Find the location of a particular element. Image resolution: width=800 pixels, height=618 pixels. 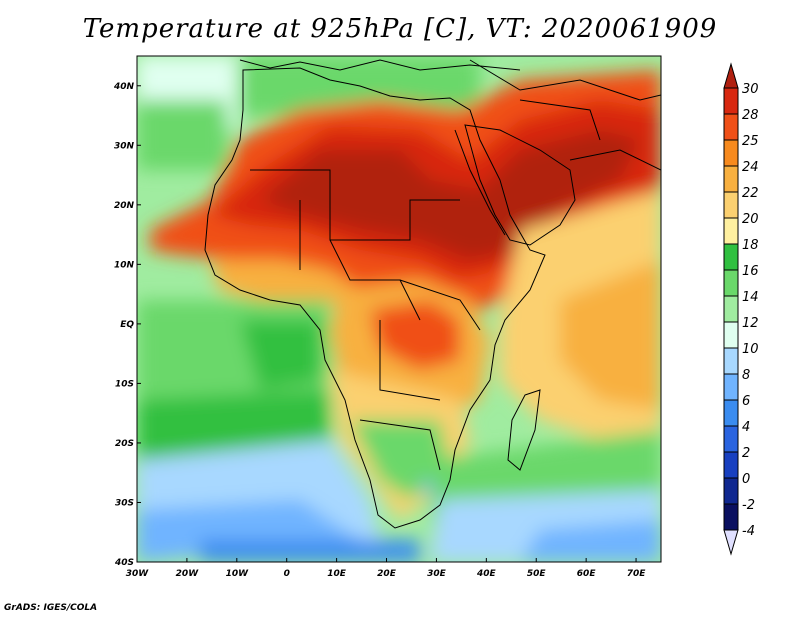

lat-tick-label: 10S is located at coordinates (124, 384).